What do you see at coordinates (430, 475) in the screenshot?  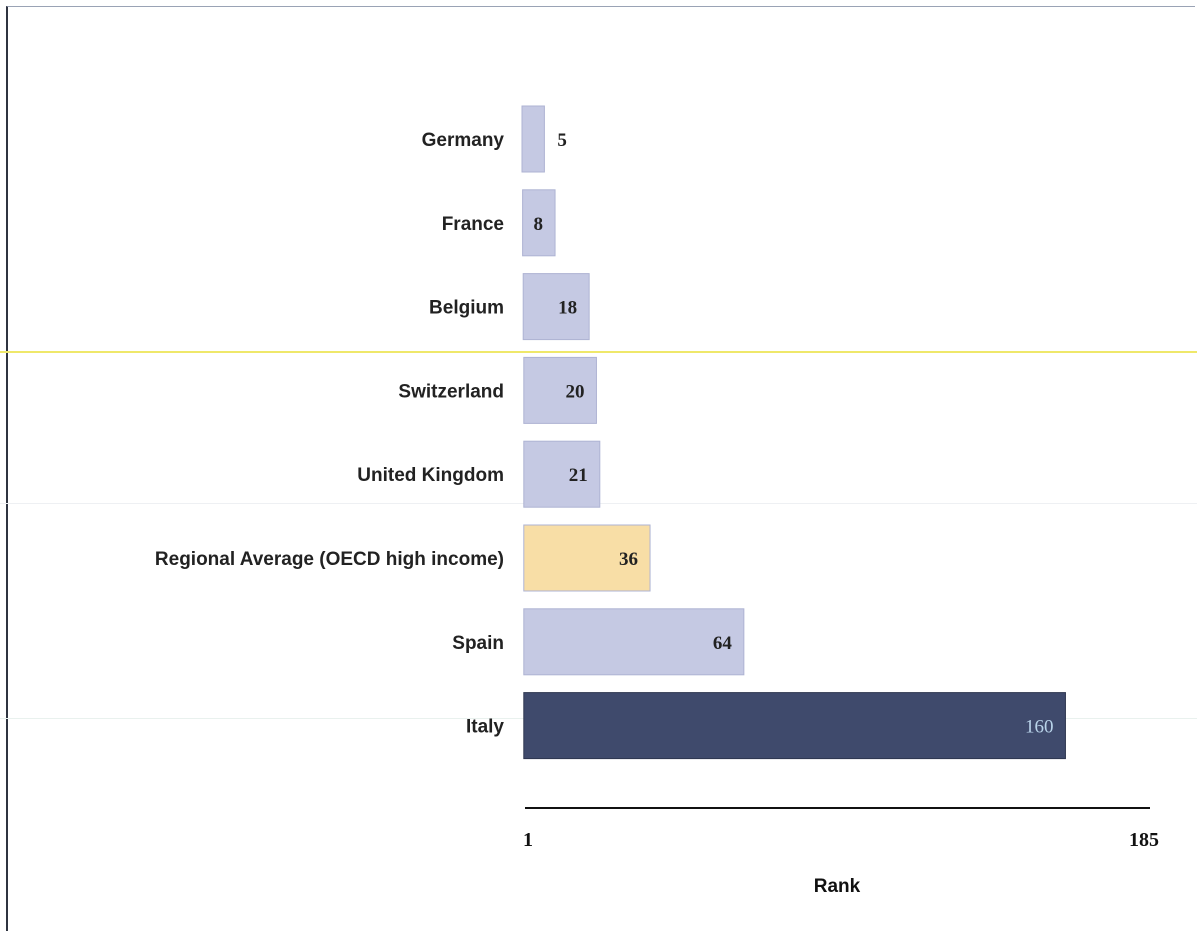 I see `category-label: United Kingdom` at bounding box center [430, 475].